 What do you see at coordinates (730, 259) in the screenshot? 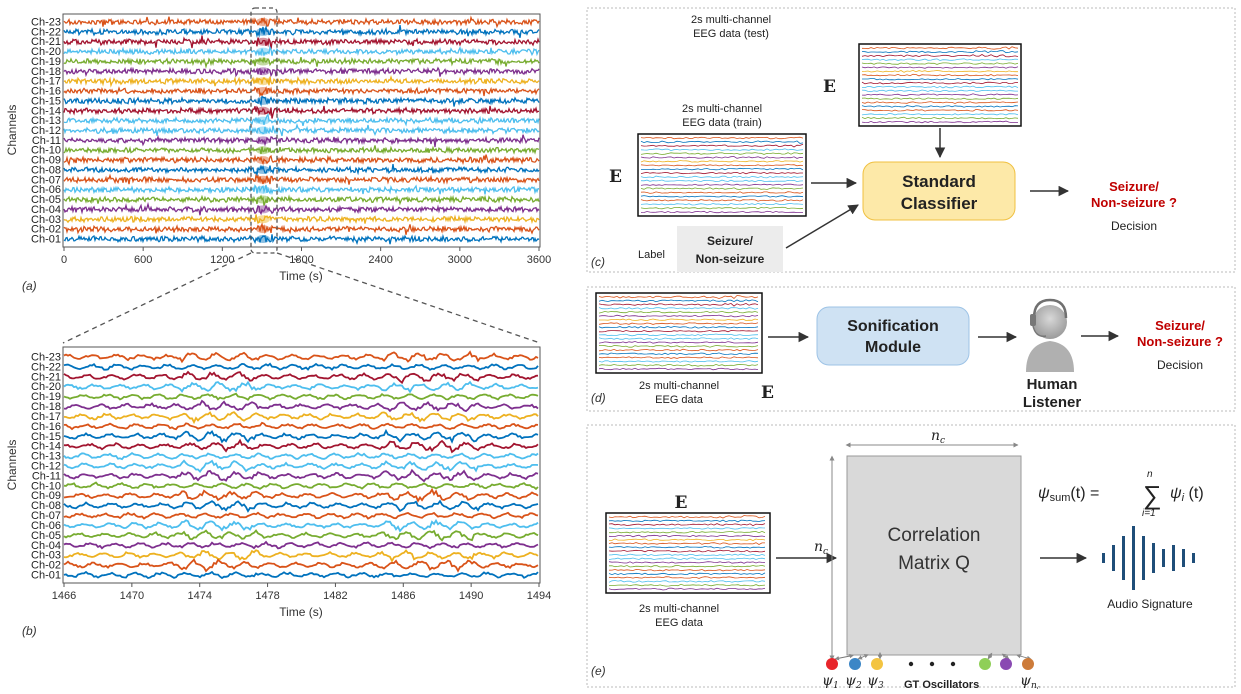
I see `label-box-2: Non-seizure` at bounding box center [730, 259].